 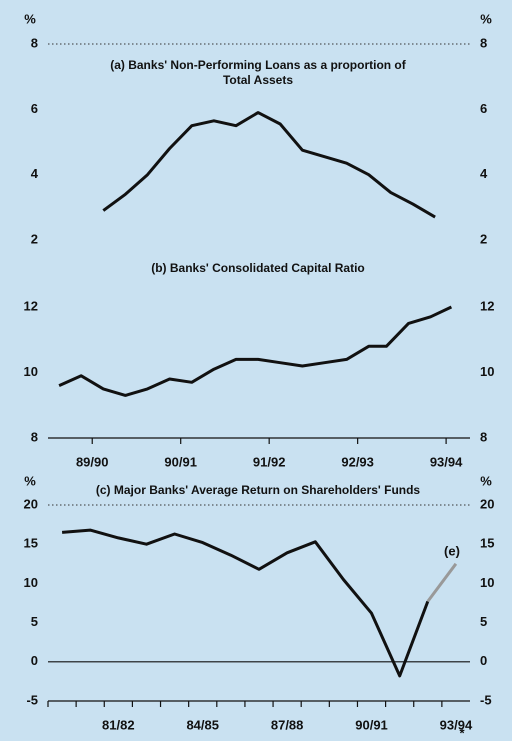 I want to click on x-tick-label: 91/92, so click(x=269, y=461).